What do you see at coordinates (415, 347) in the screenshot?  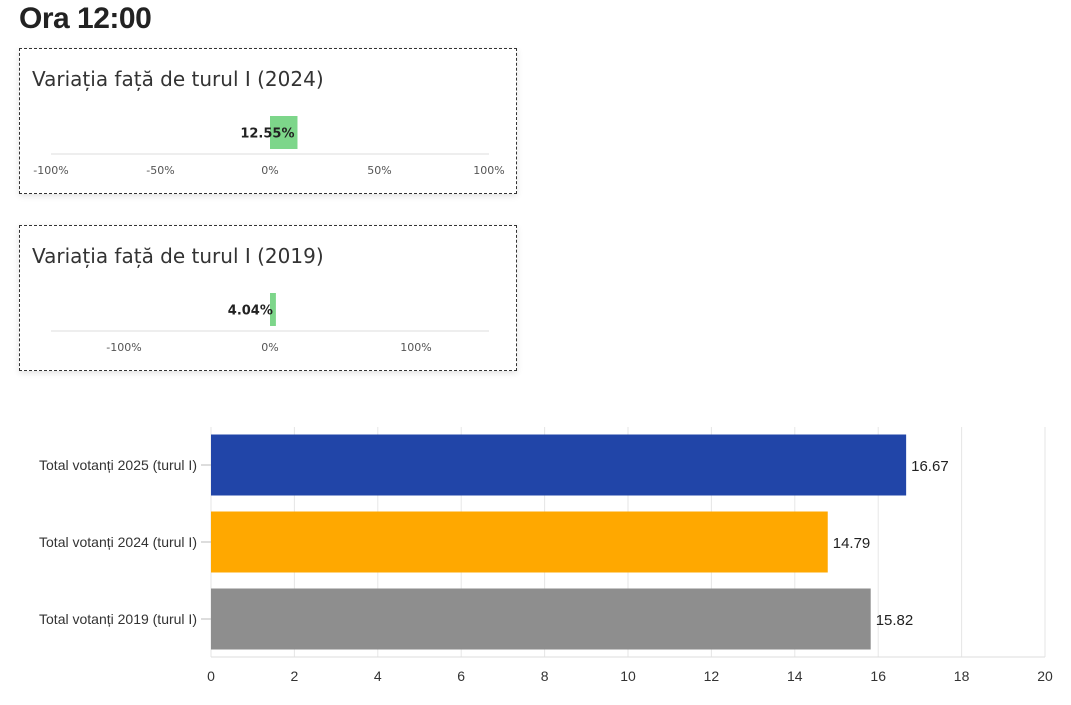 I see `variation-2019-tick-label: 100%` at bounding box center [415, 347].